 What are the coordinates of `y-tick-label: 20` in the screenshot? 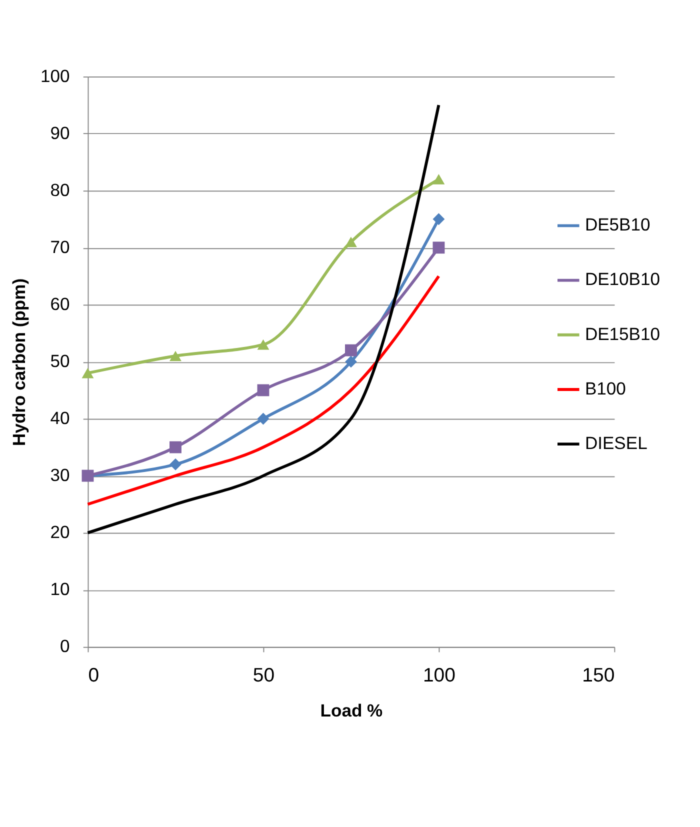 It's located at (60, 532).